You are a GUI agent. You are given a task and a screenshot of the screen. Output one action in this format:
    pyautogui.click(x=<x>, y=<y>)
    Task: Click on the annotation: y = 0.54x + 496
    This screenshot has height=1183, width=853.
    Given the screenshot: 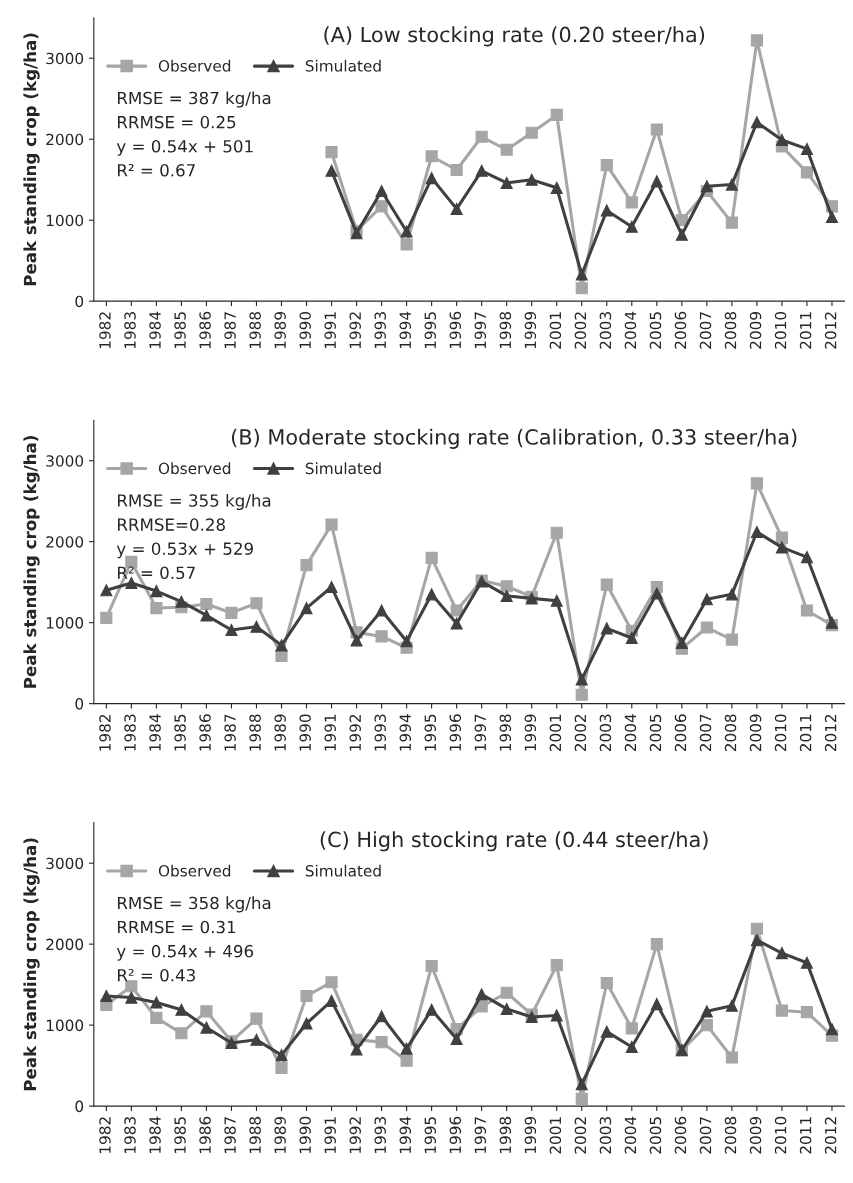 What is the action you would take?
    pyautogui.click(x=185, y=952)
    